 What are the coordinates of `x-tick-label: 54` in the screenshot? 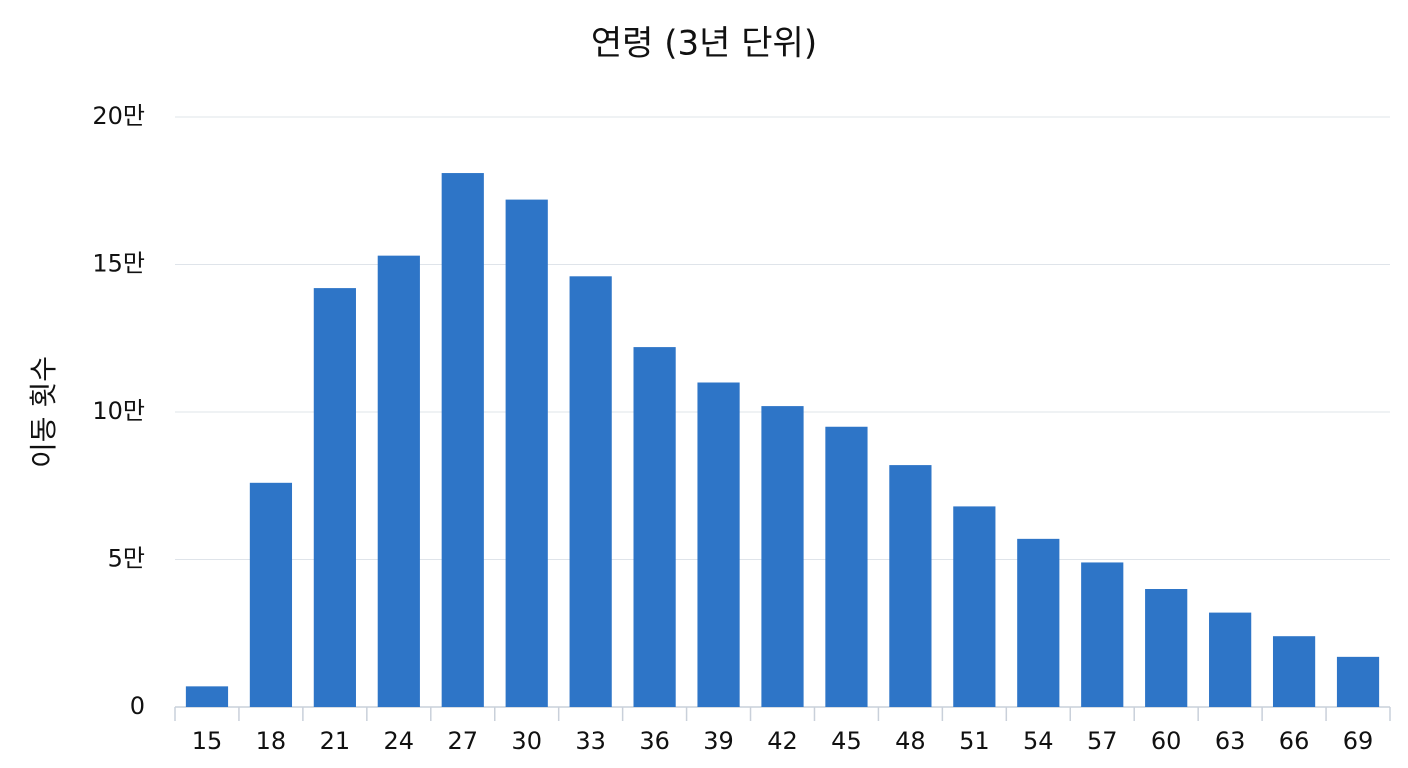 It's located at (1038, 741).